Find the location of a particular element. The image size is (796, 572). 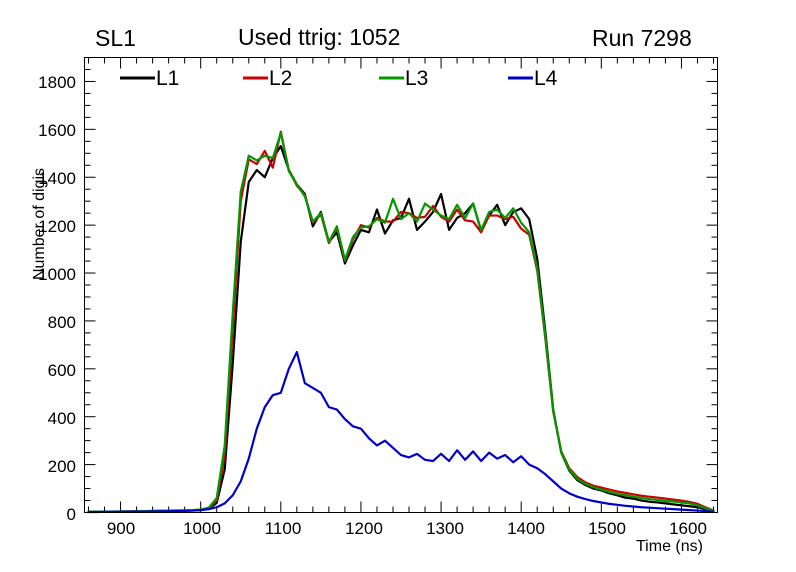

x-tick-label-900: 900 is located at coordinates (121, 528).